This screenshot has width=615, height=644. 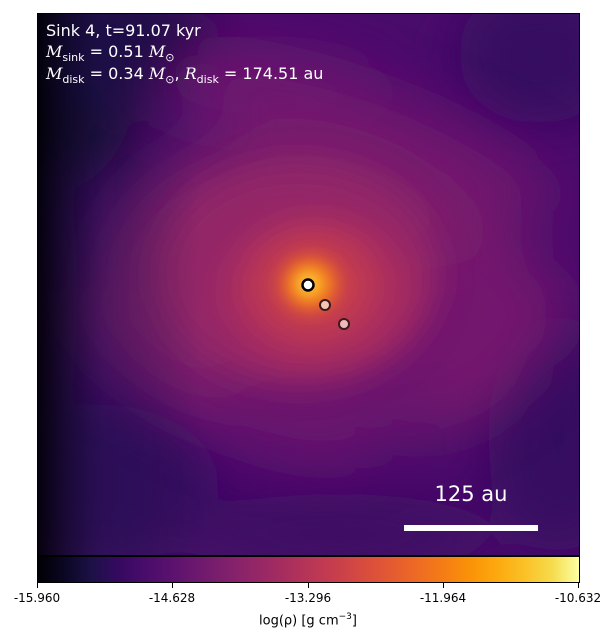 I want to click on colorbar-label-suffix: ], so click(x=354, y=621).